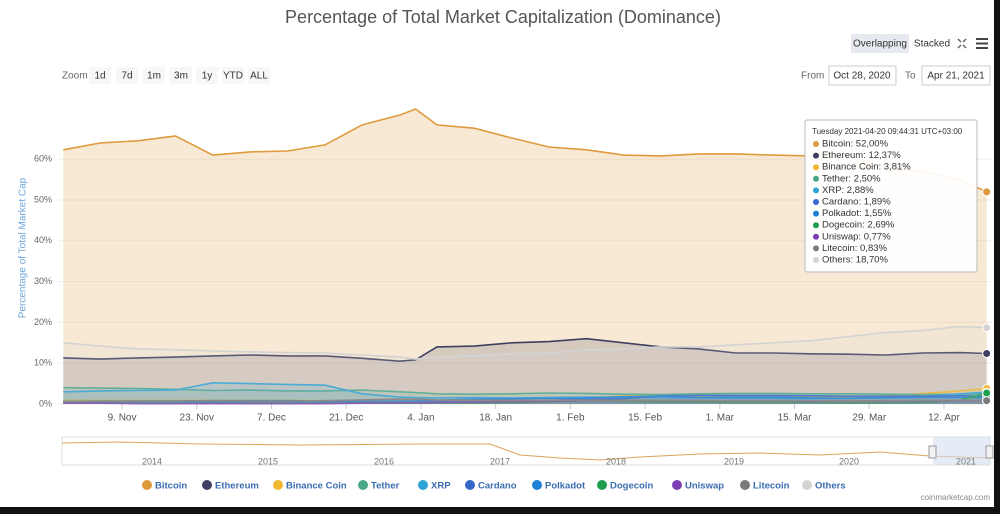  What do you see at coordinates (855, 260) in the screenshot?
I see `tooltip-entry: Others: 18,70%` at bounding box center [855, 260].